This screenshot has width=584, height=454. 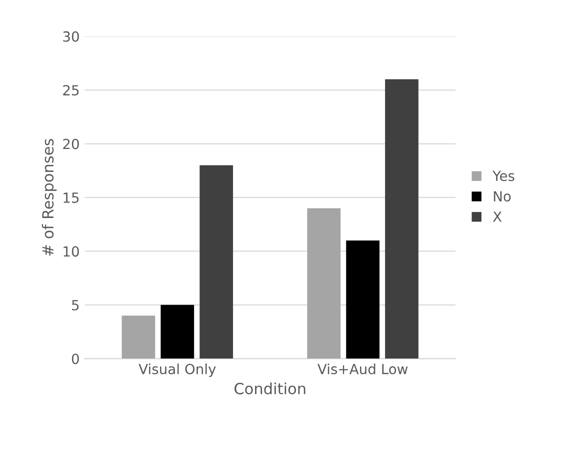 What do you see at coordinates (503, 176) in the screenshot?
I see `legend-label: Yes` at bounding box center [503, 176].